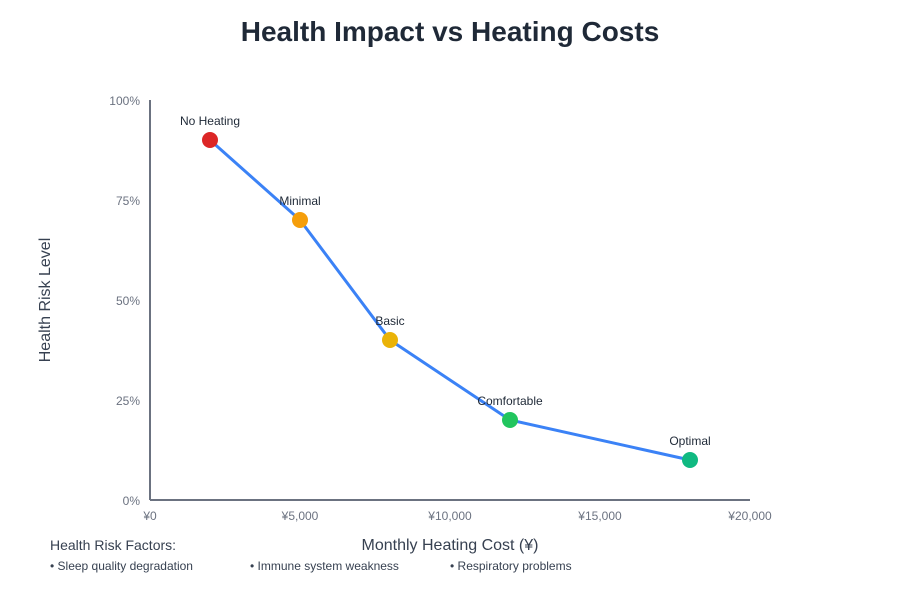 The width and height of the screenshot is (900, 600). Describe the element at coordinates (689, 441) in the screenshot. I see `data-point-label: Optimal` at that location.